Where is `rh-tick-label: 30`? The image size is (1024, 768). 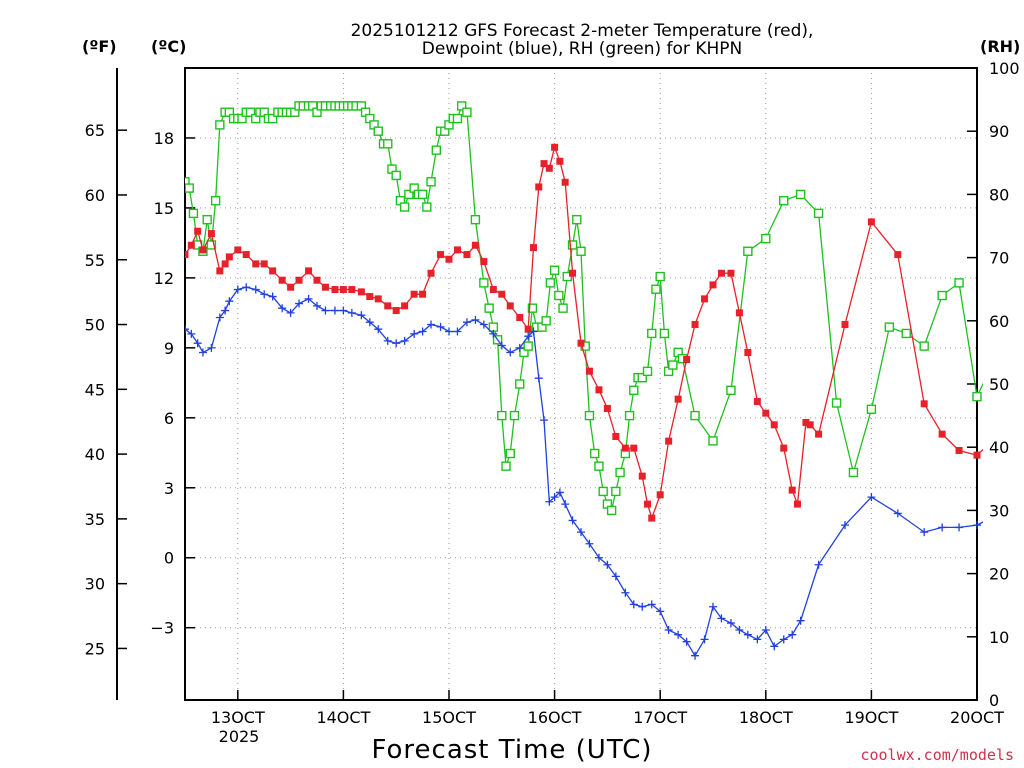
rh-tick-label: 30 is located at coordinates (999, 510).